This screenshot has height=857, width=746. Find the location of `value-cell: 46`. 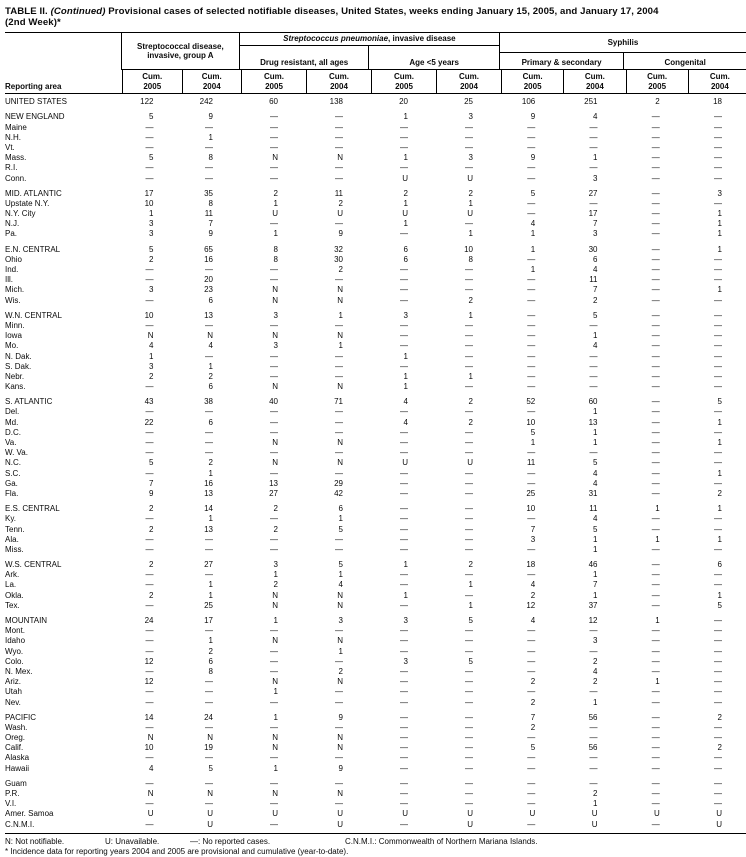

value-cell: 46 is located at coordinates (593, 565).